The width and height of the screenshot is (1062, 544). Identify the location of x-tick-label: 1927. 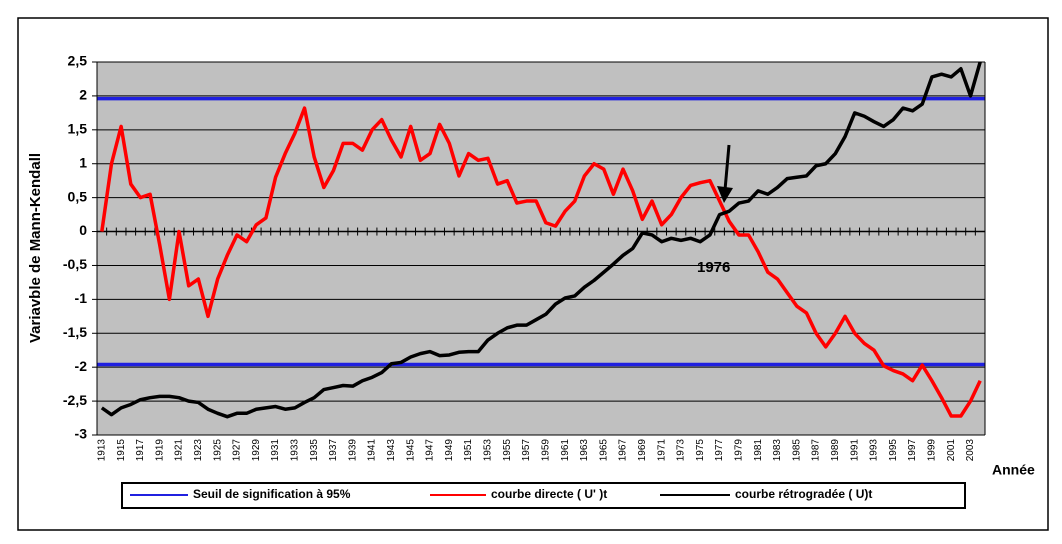
(237, 450).